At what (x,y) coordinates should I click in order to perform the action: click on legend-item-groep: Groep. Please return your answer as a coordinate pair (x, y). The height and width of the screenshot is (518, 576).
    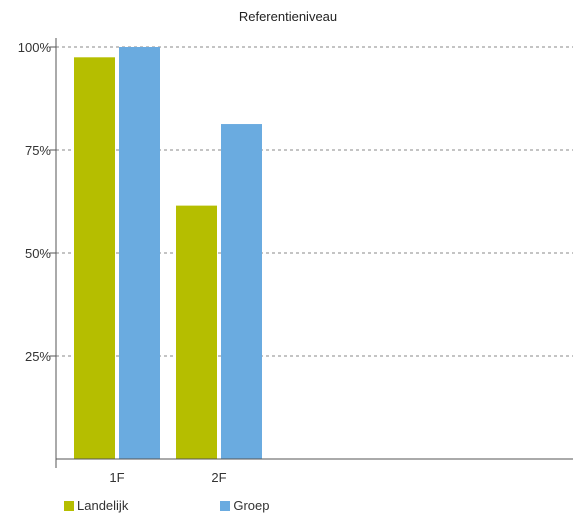
    Looking at the image, I should click on (244, 505).